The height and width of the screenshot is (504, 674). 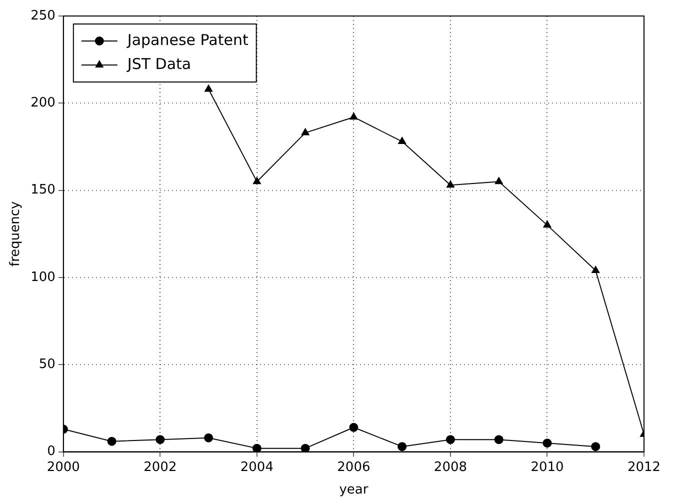 I want to click on y-tick-label: 200, so click(x=43, y=103).